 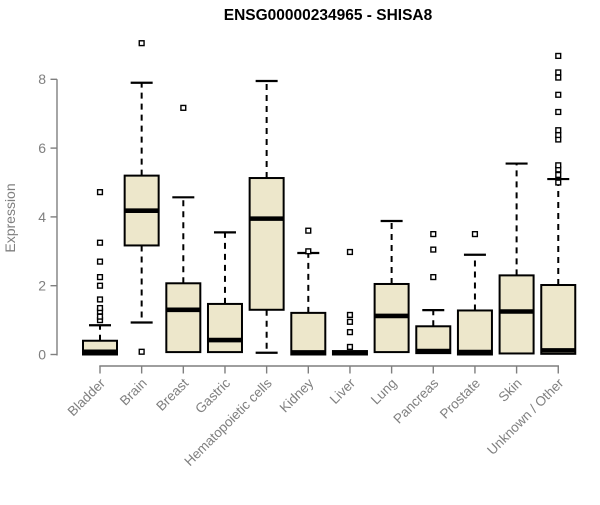 I want to click on box-group-unknown-other, so click(x=558, y=203).